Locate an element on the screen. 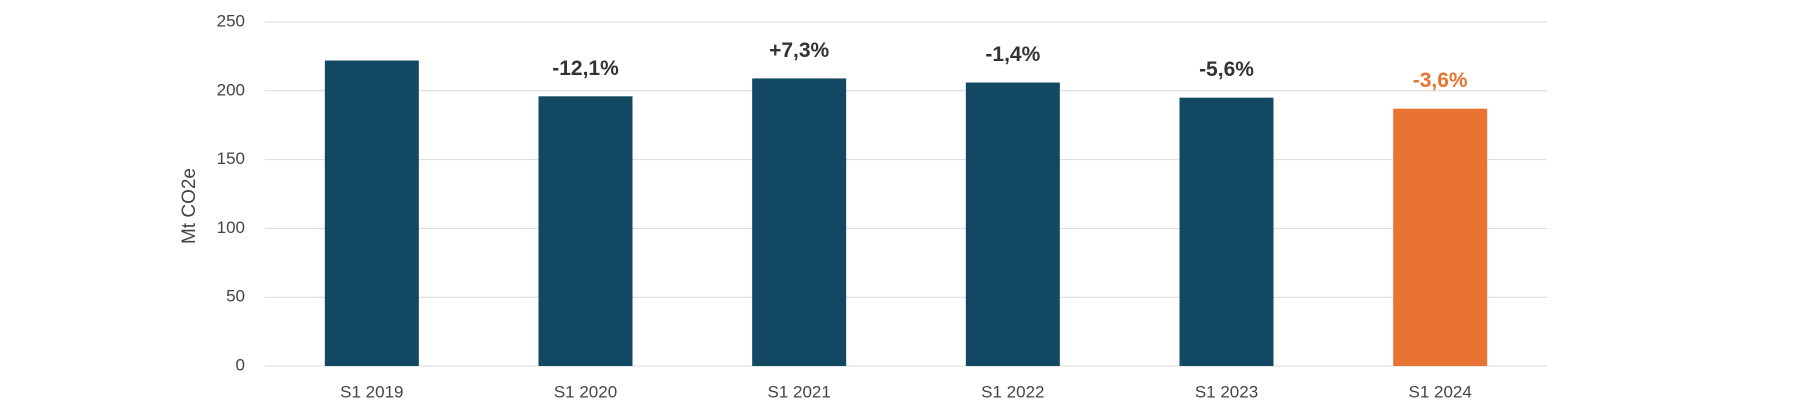 Image resolution: width=1797 pixels, height=412 pixels. y-tick-label: 250 is located at coordinates (231, 20).